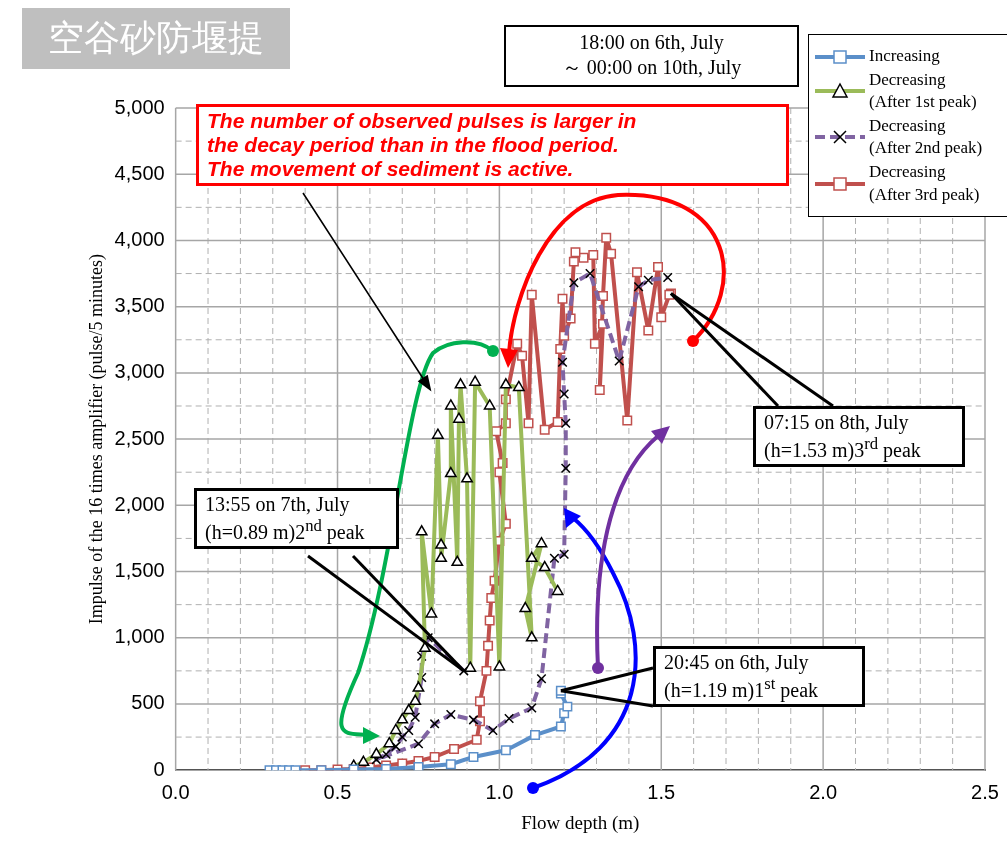 The image size is (1007, 862). I want to click on x-tick-label: 2.5, so click(985, 791).